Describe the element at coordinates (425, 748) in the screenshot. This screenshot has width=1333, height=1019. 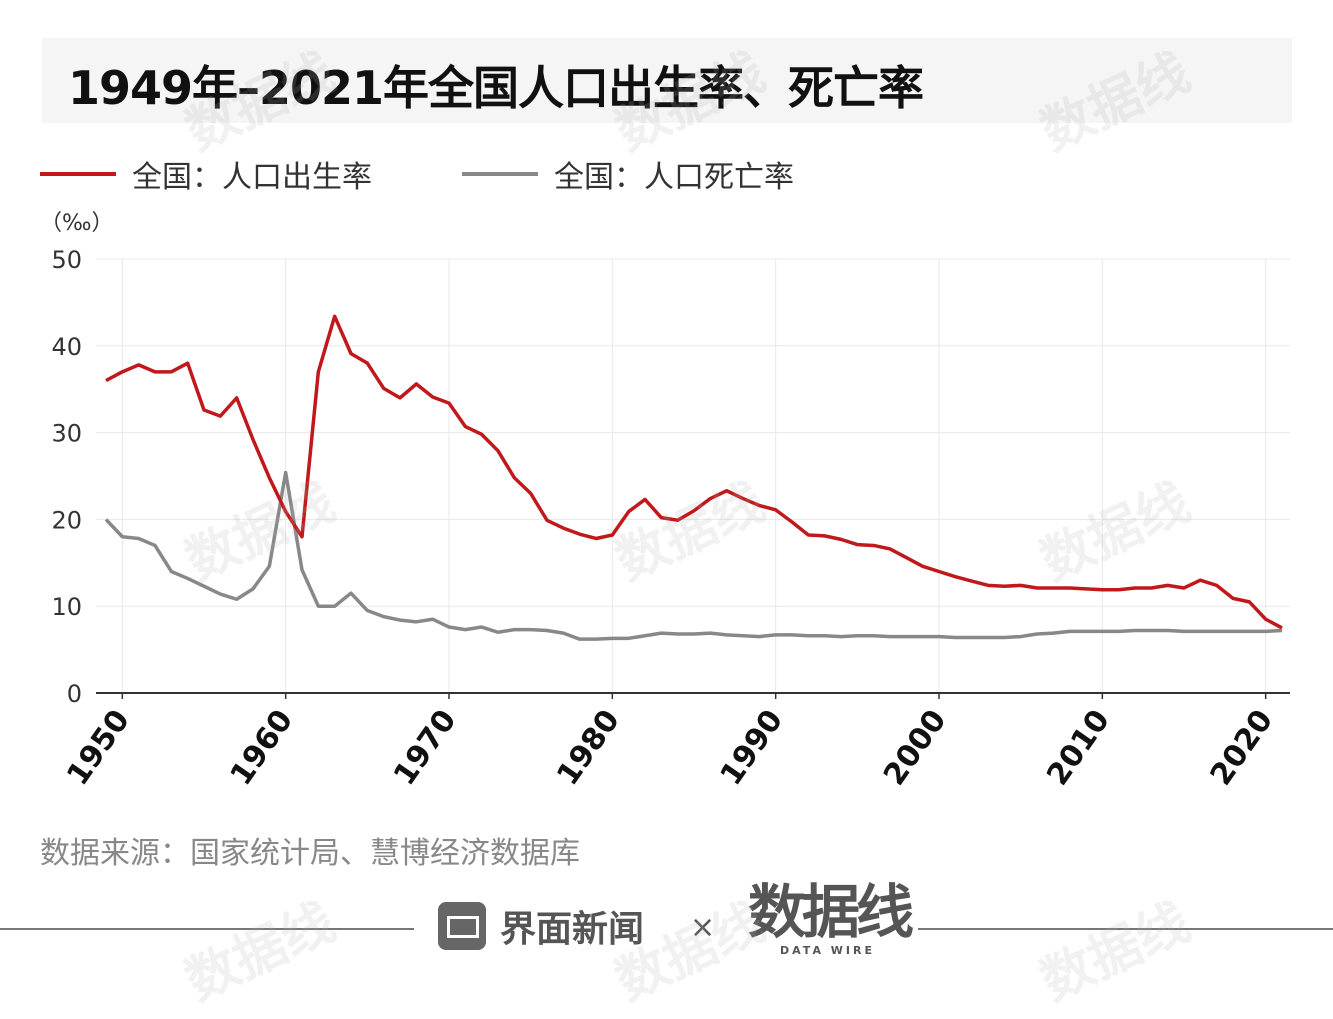
I see `x-tick-label: 1970` at that location.